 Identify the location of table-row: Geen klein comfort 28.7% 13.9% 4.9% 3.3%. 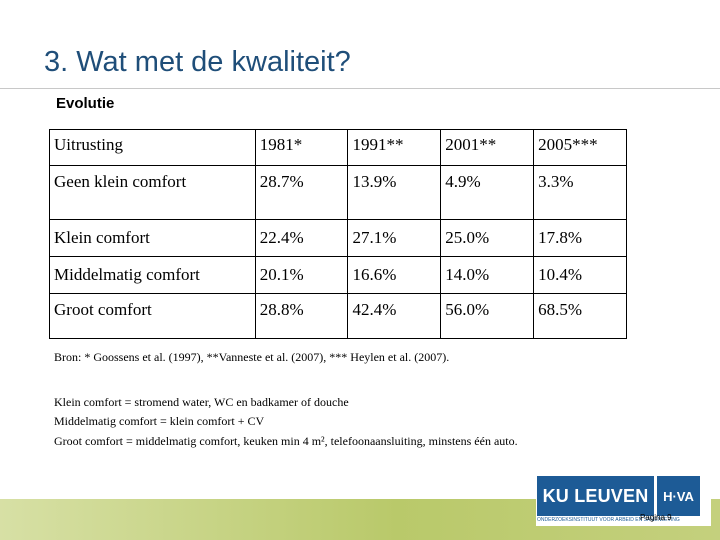
(338, 192).